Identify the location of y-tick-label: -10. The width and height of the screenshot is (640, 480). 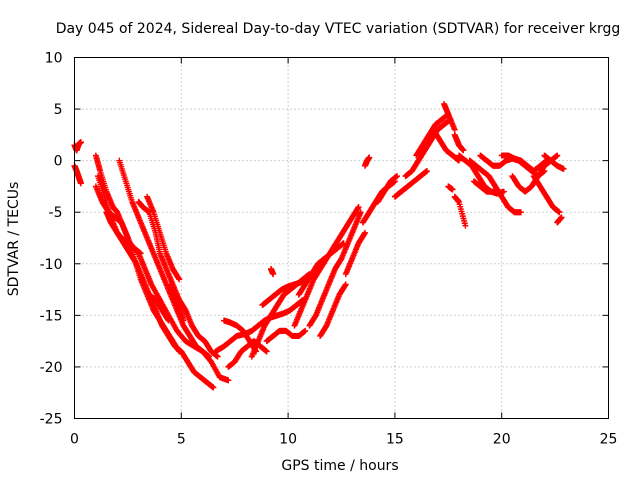
(51, 265).